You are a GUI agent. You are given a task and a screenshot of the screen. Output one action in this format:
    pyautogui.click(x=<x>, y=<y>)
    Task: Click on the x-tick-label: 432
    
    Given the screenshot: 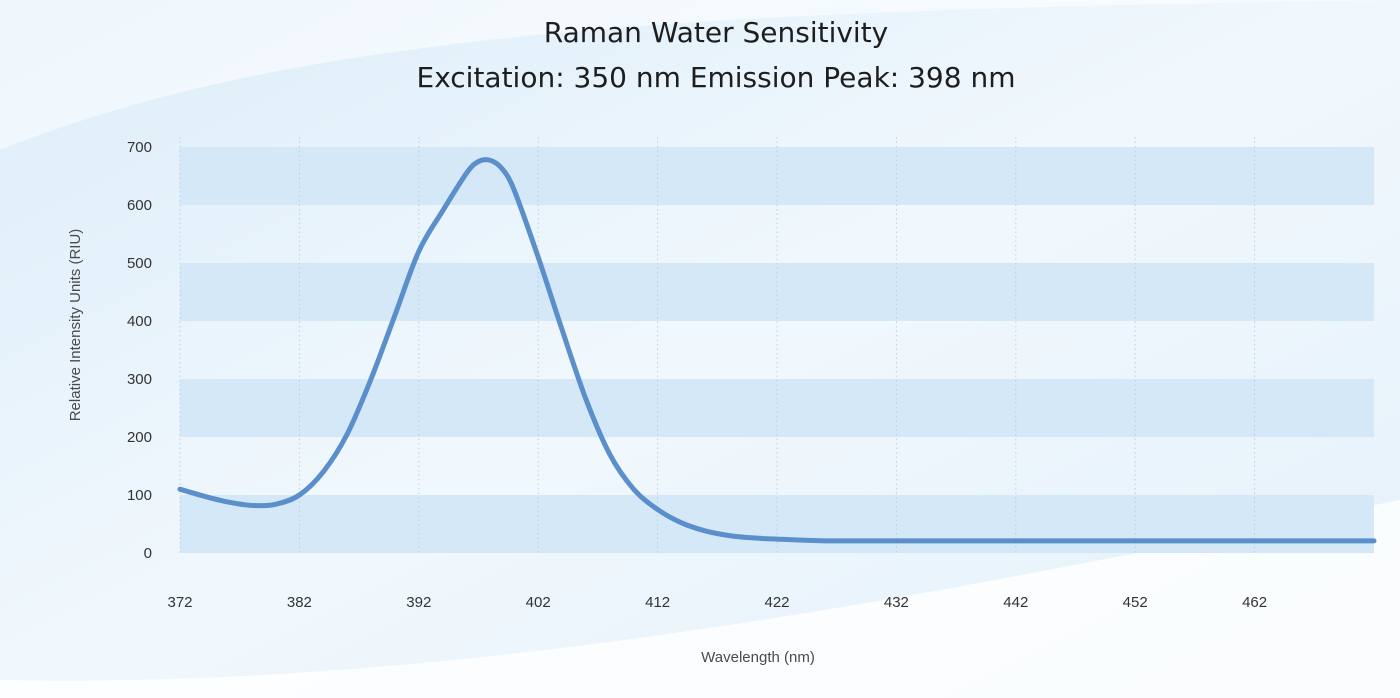 What is the action you would take?
    pyautogui.click(x=896, y=602)
    